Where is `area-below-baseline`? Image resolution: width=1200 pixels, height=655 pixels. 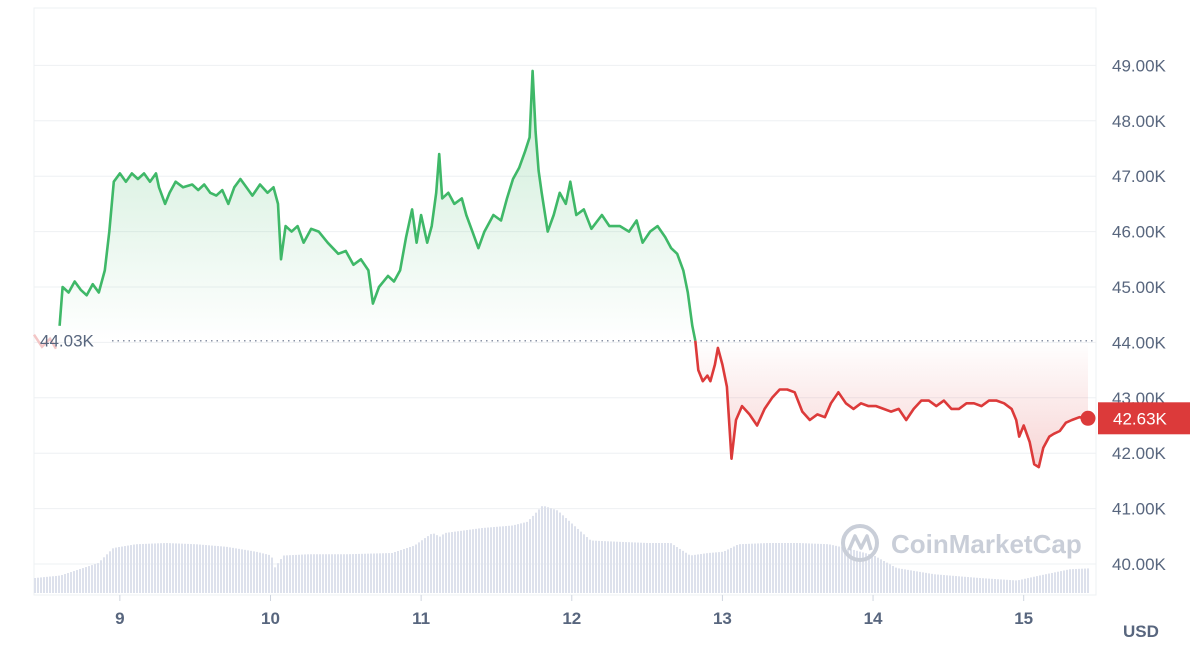 area-below-baseline is located at coordinates (891, 404).